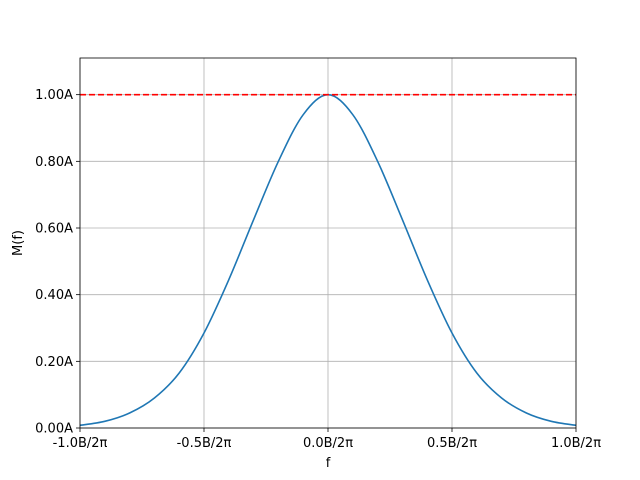  I want to click on y-tick-label: 0.40A, so click(54, 295).